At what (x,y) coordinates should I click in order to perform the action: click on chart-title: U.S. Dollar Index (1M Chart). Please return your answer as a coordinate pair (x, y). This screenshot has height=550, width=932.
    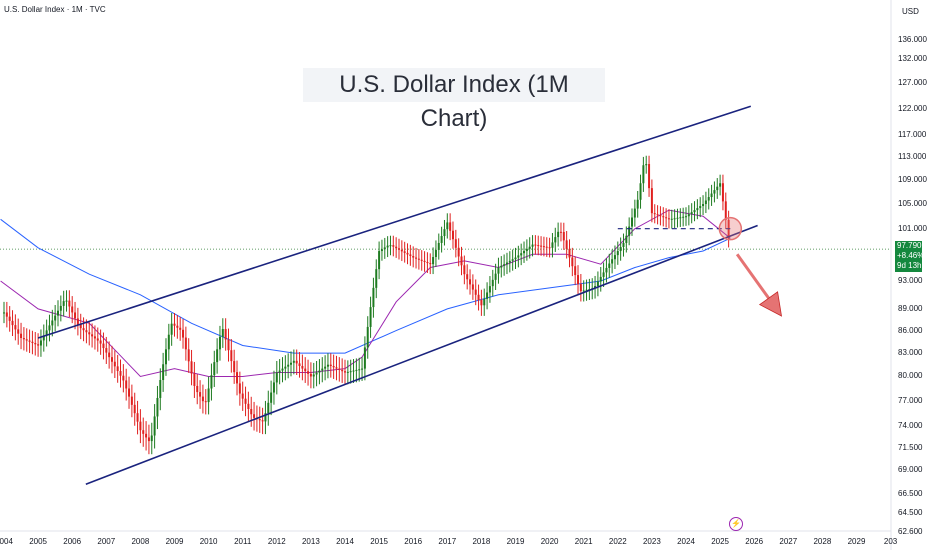
    Looking at the image, I should click on (454, 100).